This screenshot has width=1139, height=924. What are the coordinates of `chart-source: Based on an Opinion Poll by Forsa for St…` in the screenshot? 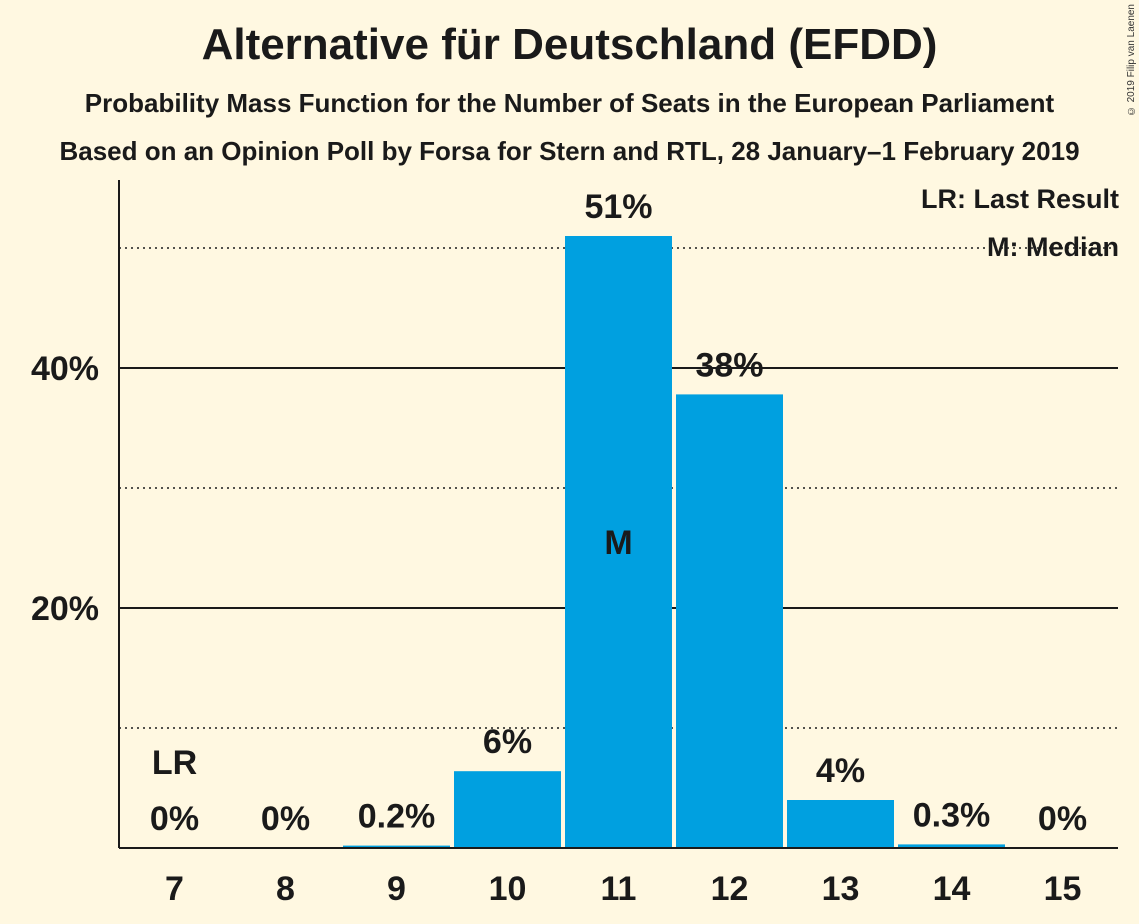 It's located at (569, 151).